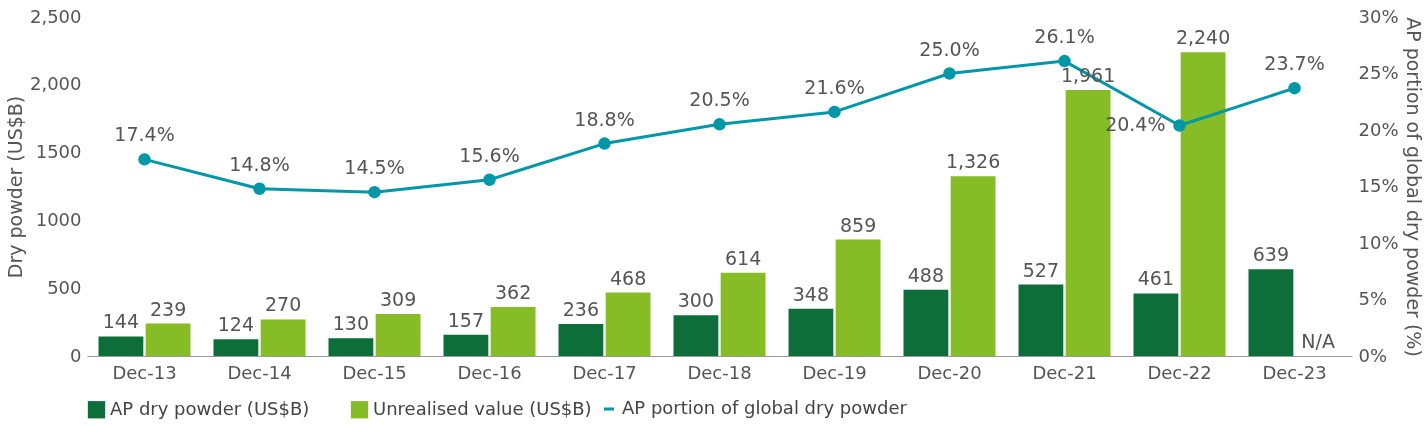  What do you see at coordinates (374, 167) in the screenshot?
I see `data-label: 14.5%` at bounding box center [374, 167].